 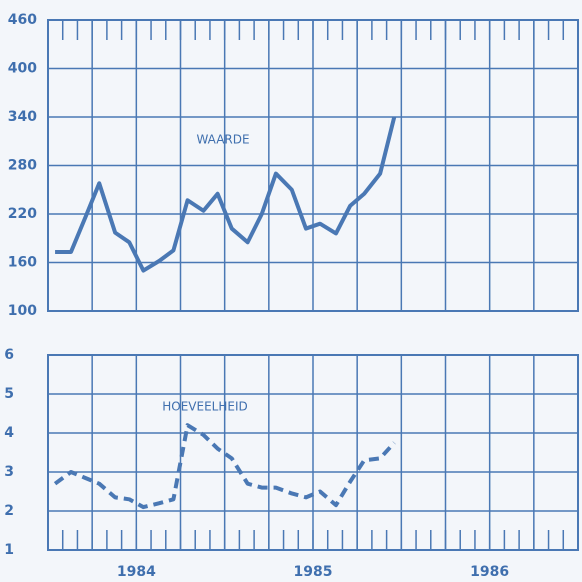 I want to click on data-line, so click(x=224, y=466).